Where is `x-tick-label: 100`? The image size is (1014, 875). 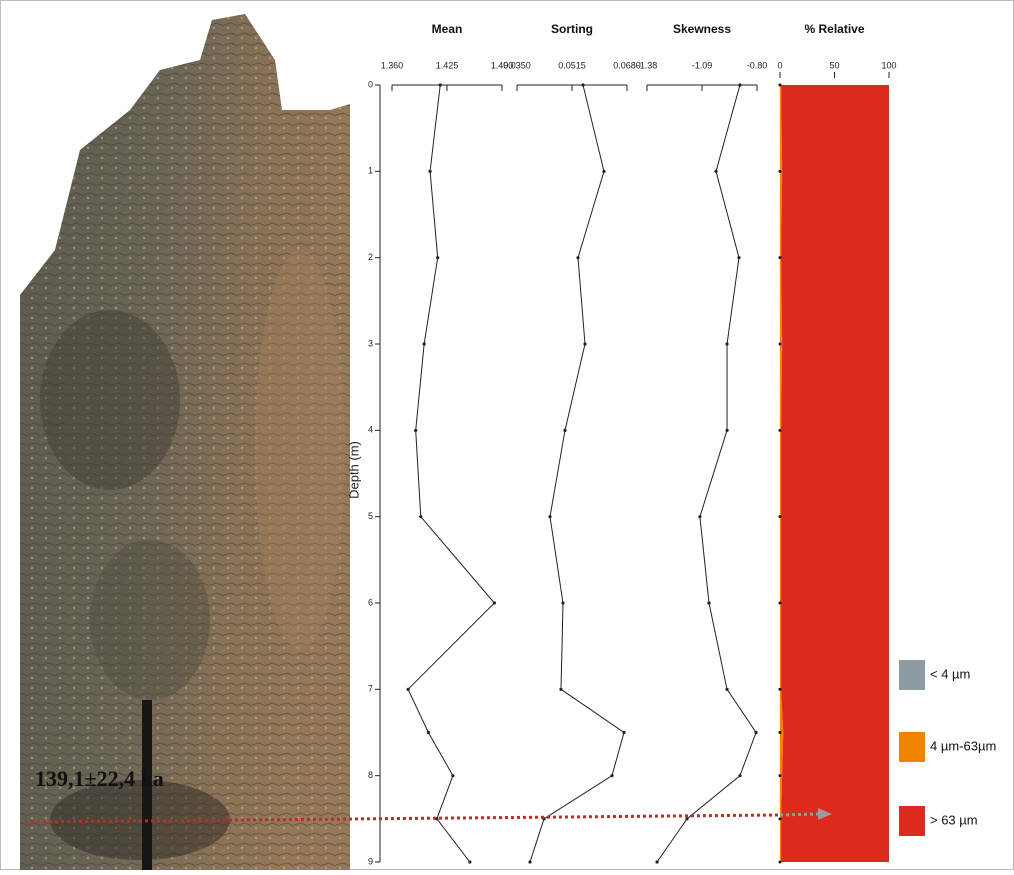 x-tick-label: 100 is located at coordinates (888, 65).